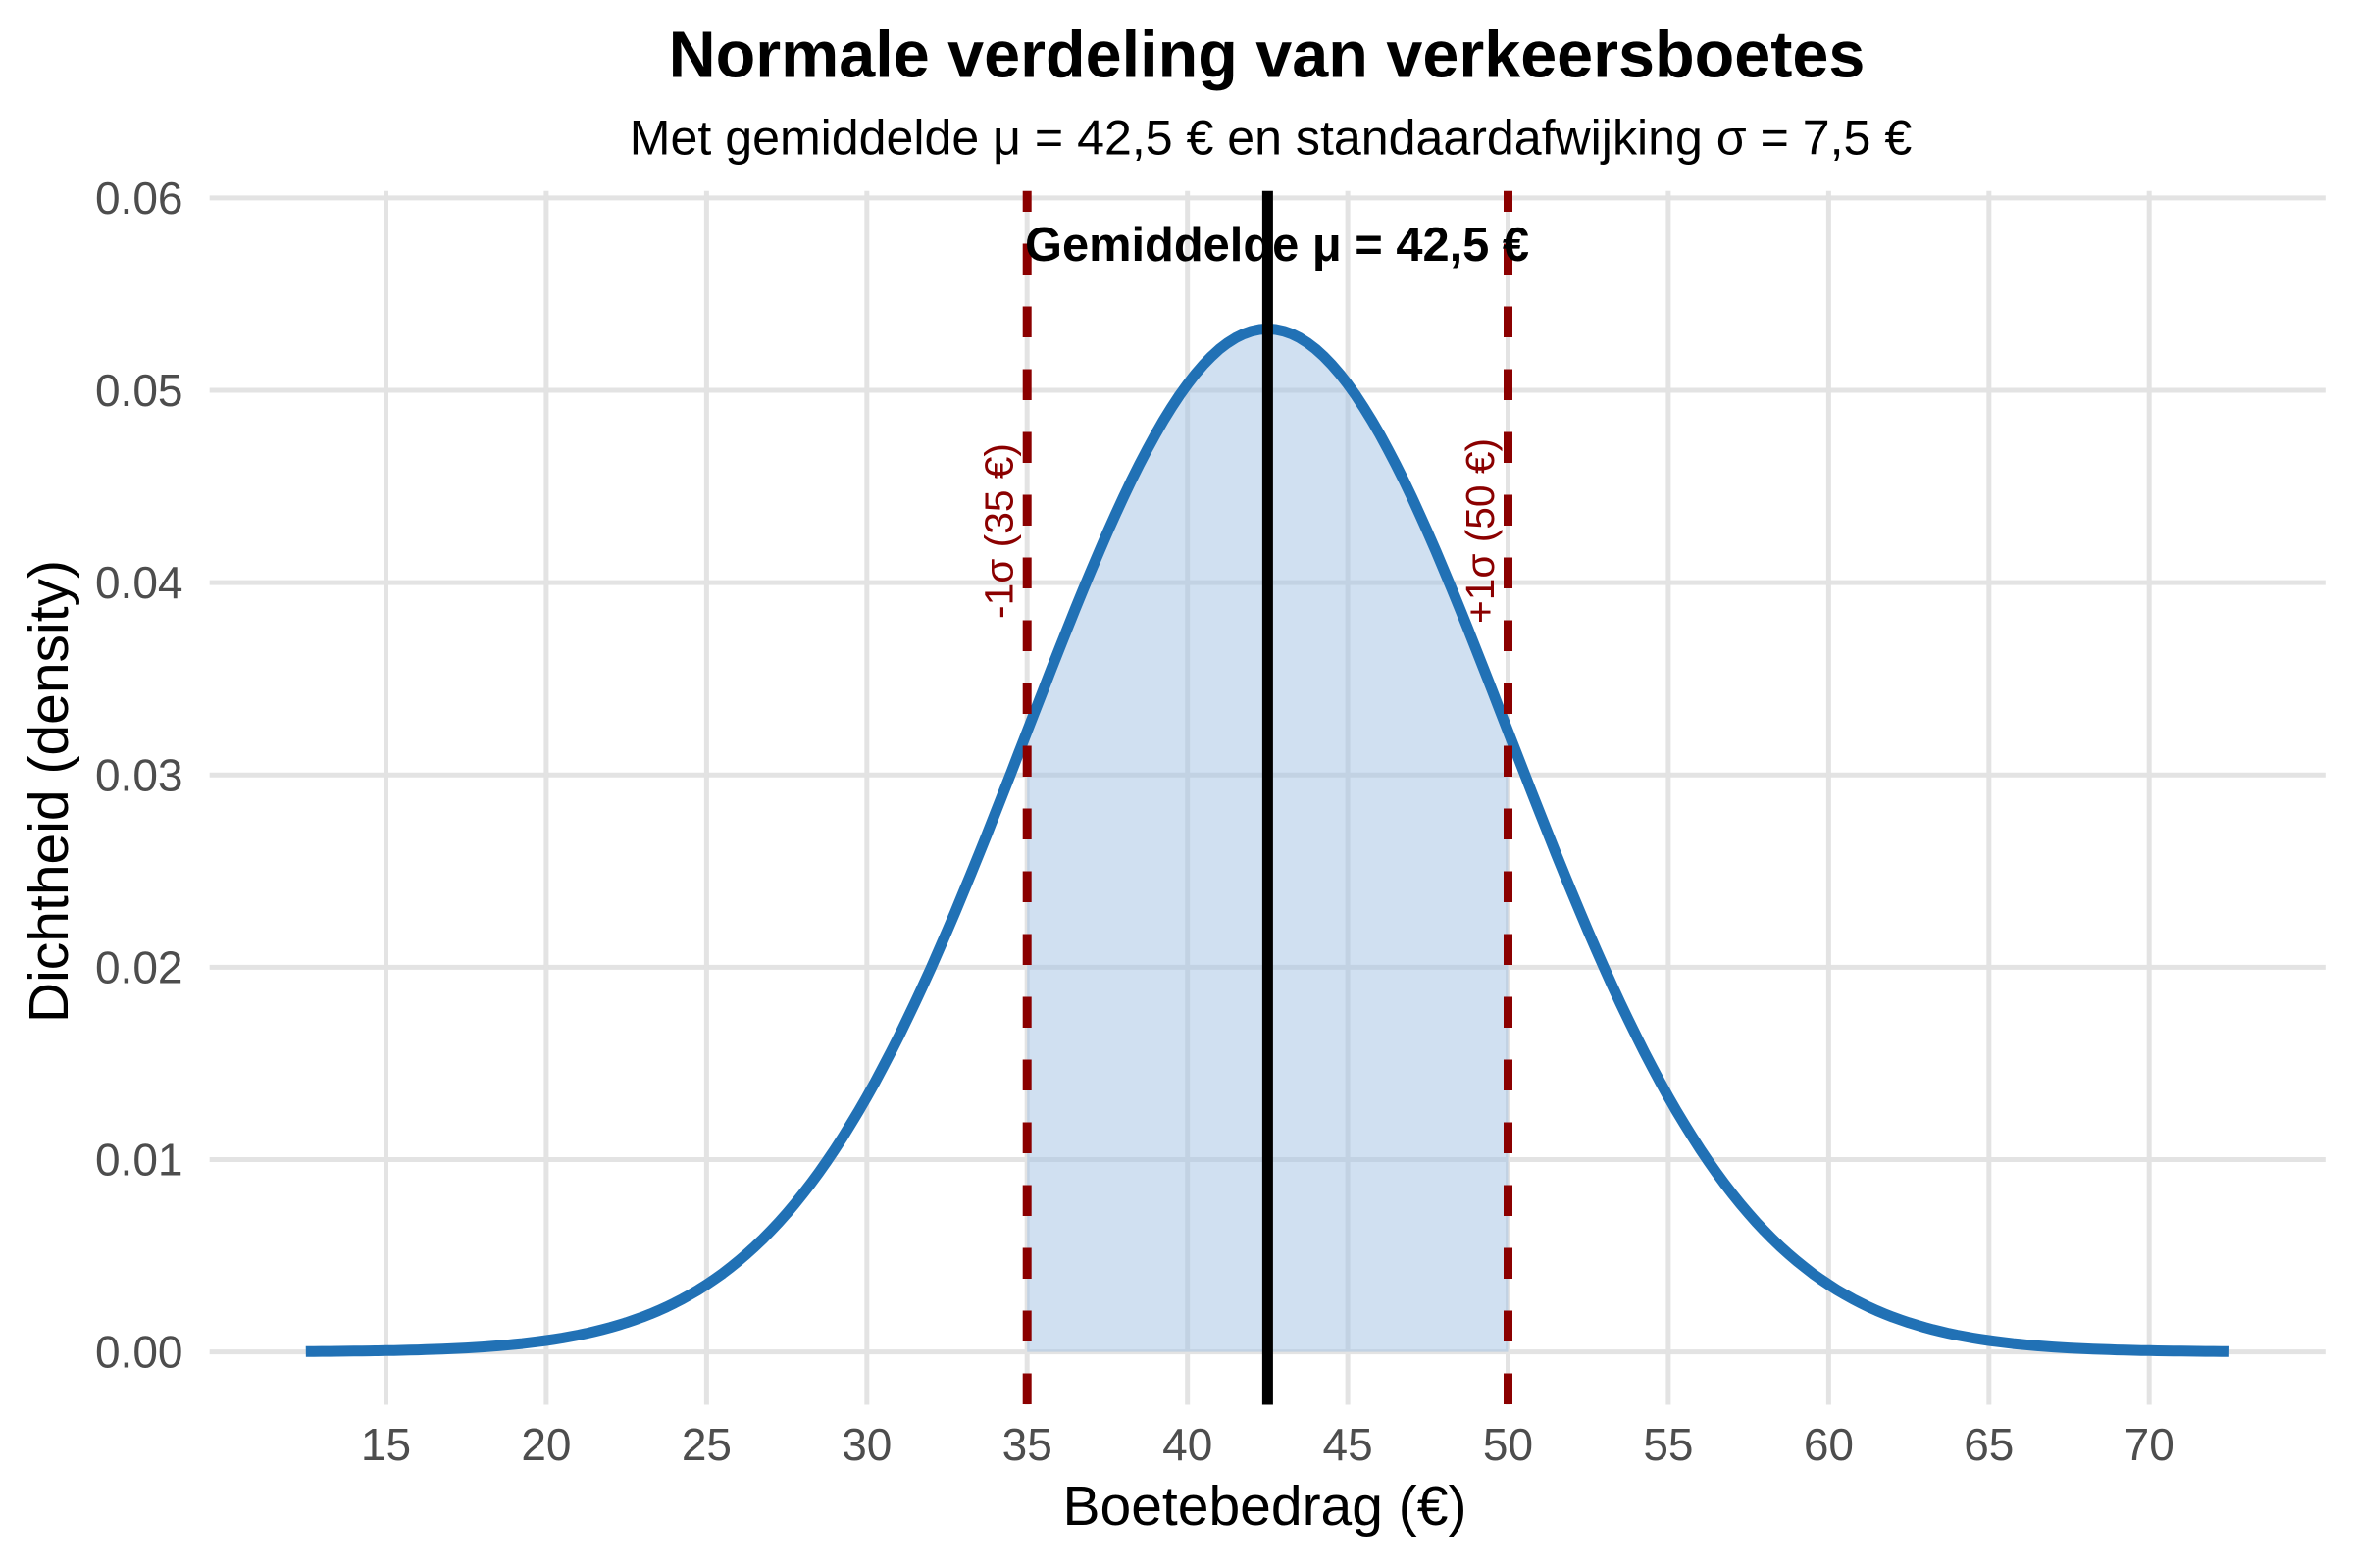 This screenshot has width=2354, height=1568. I want to click on svg-text: +1σ (50 €), so click(1480, 531).